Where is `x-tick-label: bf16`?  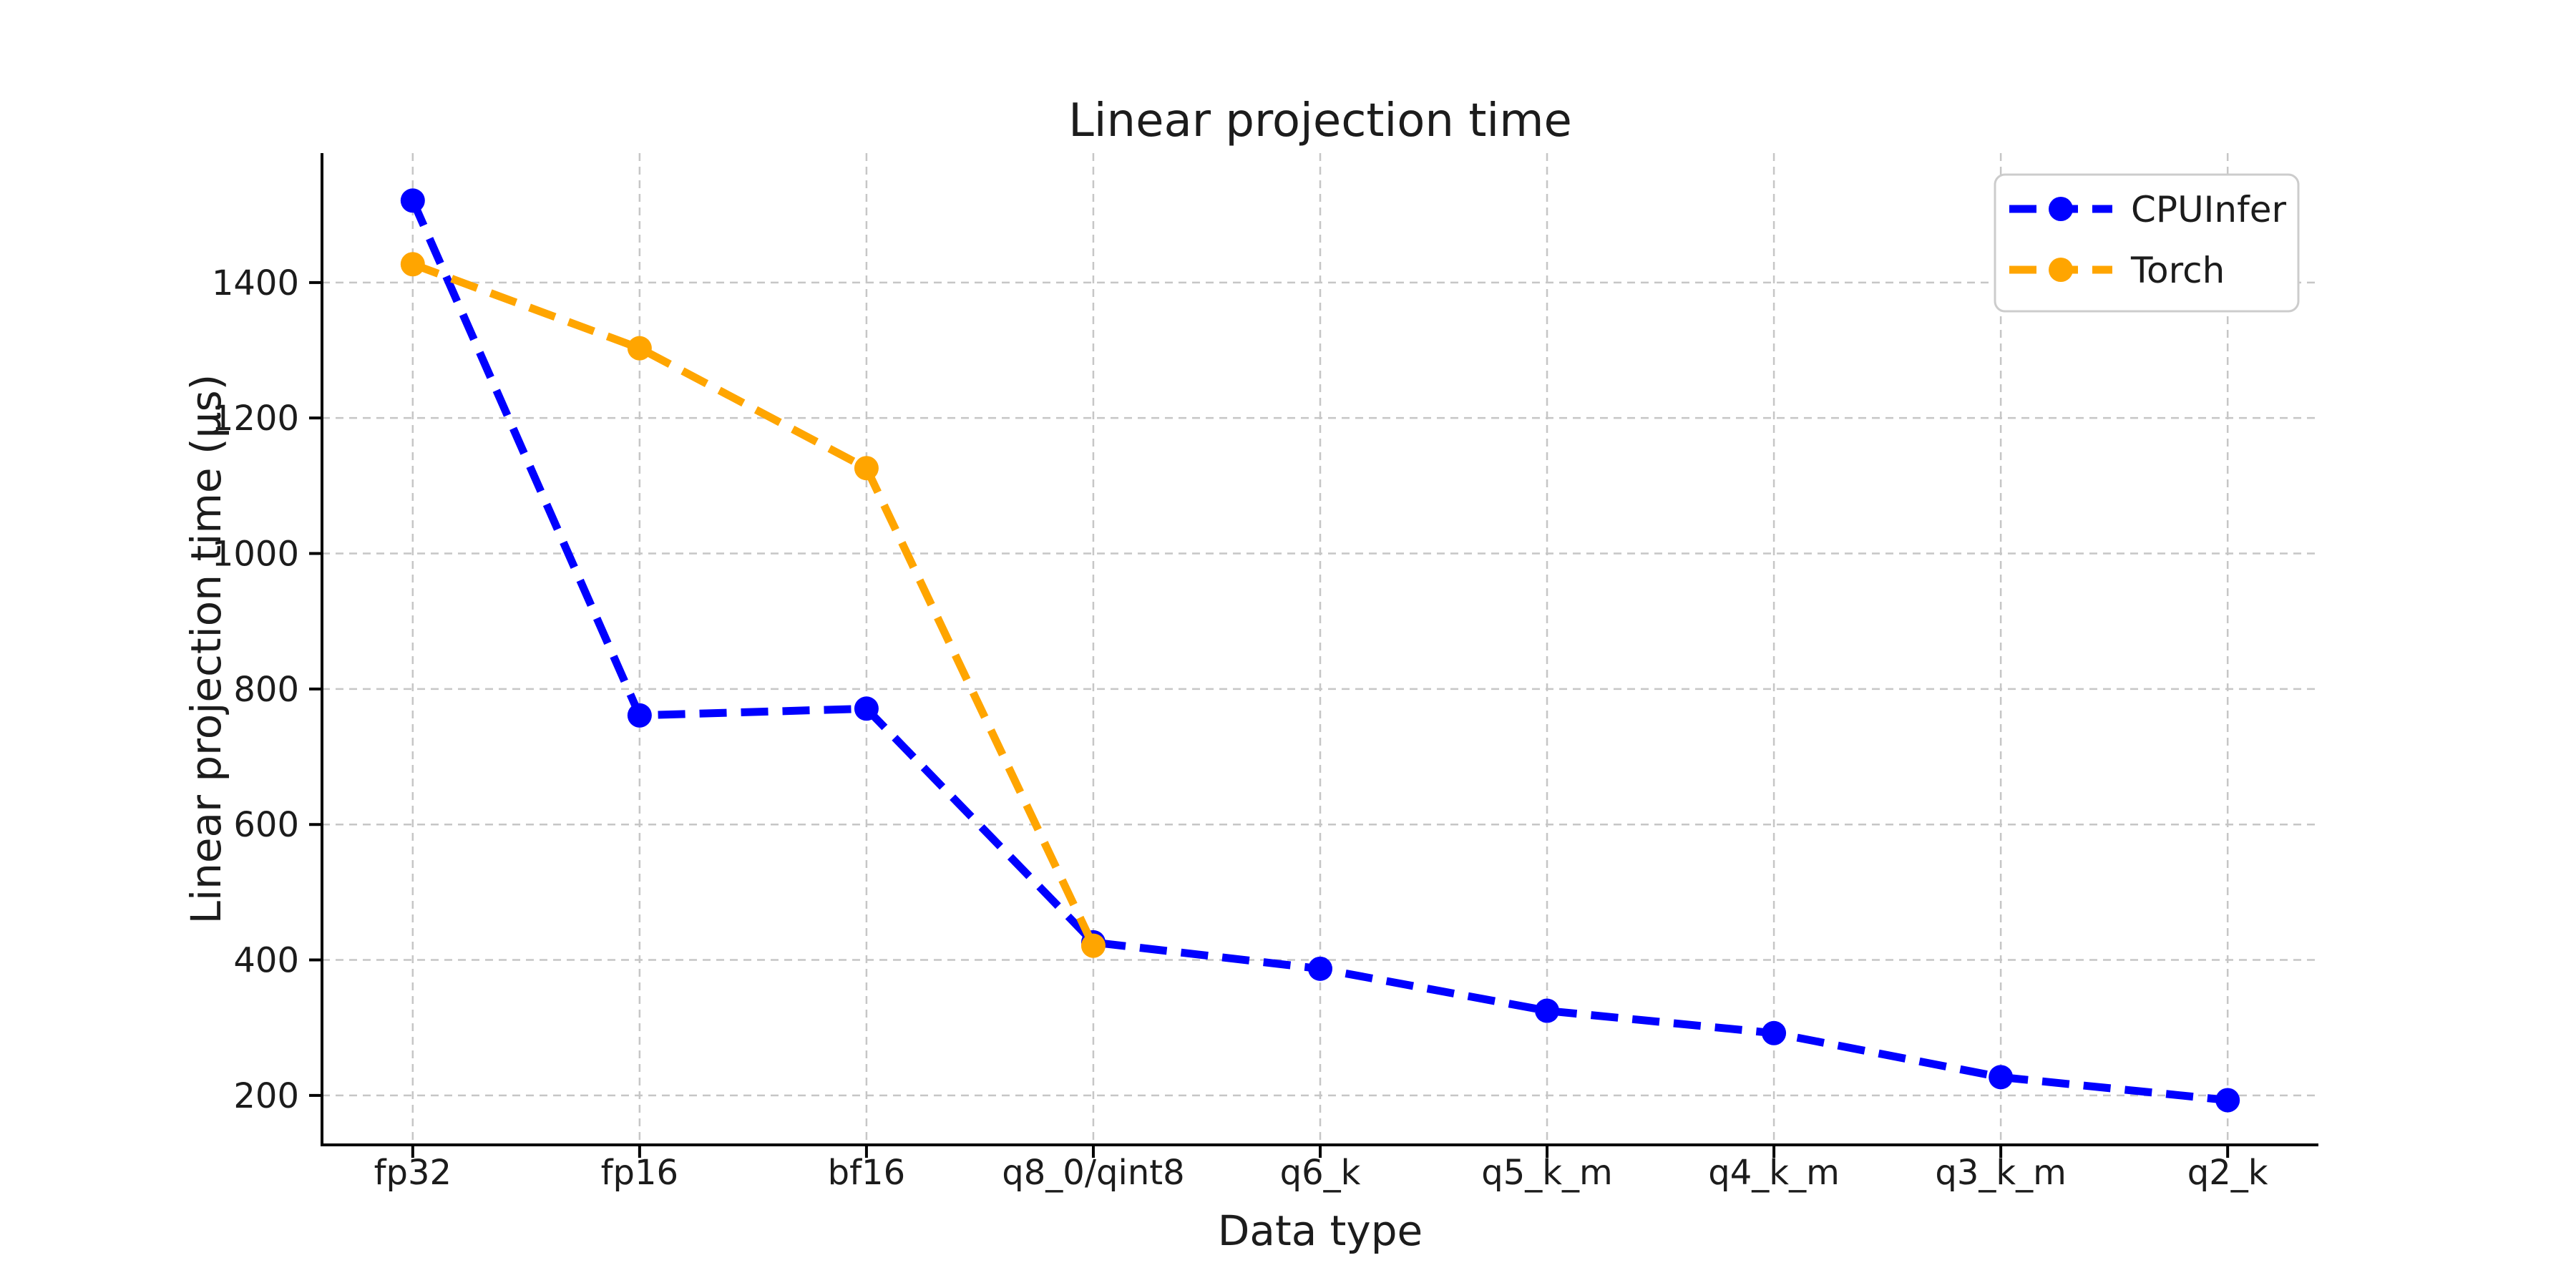
x-tick-label: bf16 is located at coordinates (866, 1173).